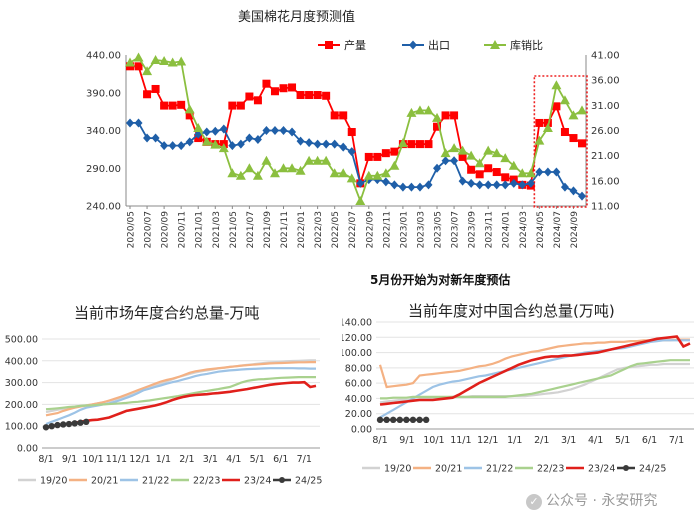 Image resolution: width=700 pixels, height=512 pixels. Describe the element at coordinates (605, 156) in the screenshot. I see `y-right-tick-label: 21.00` at that location.